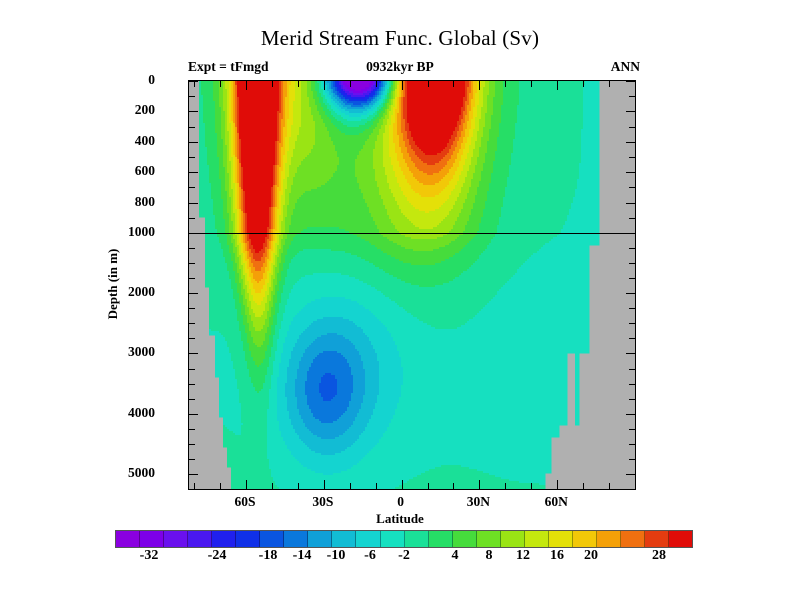  Describe the element at coordinates (144, 110) in the screenshot. I see `y-axis-tick-label: 200` at that location.